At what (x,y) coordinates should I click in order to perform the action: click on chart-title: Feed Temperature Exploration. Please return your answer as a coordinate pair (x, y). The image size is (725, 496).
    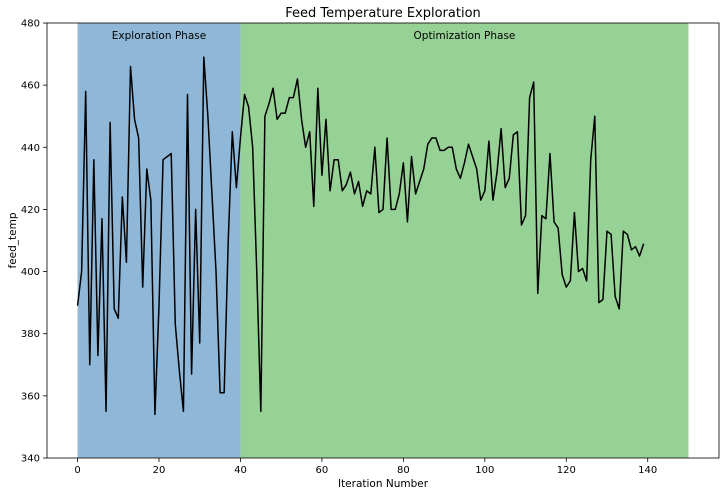
    Looking at the image, I should click on (383, 13).